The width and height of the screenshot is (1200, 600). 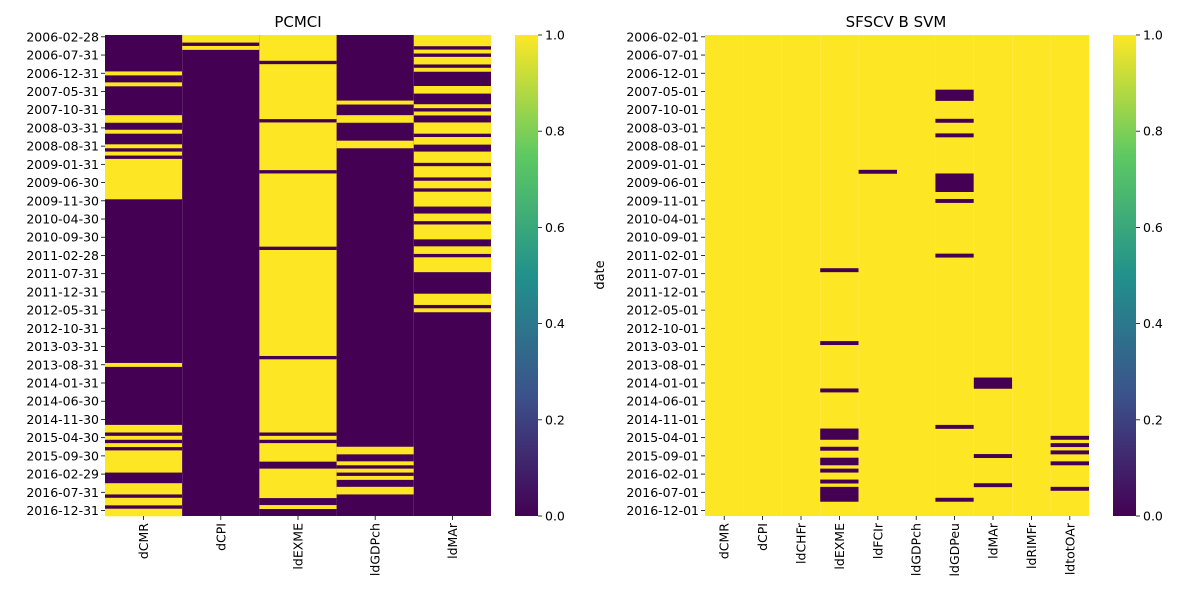 What do you see at coordinates (662, 255) in the screenshot?
I see `y-tick-label: 2011-02-01` at bounding box center [662, 255].